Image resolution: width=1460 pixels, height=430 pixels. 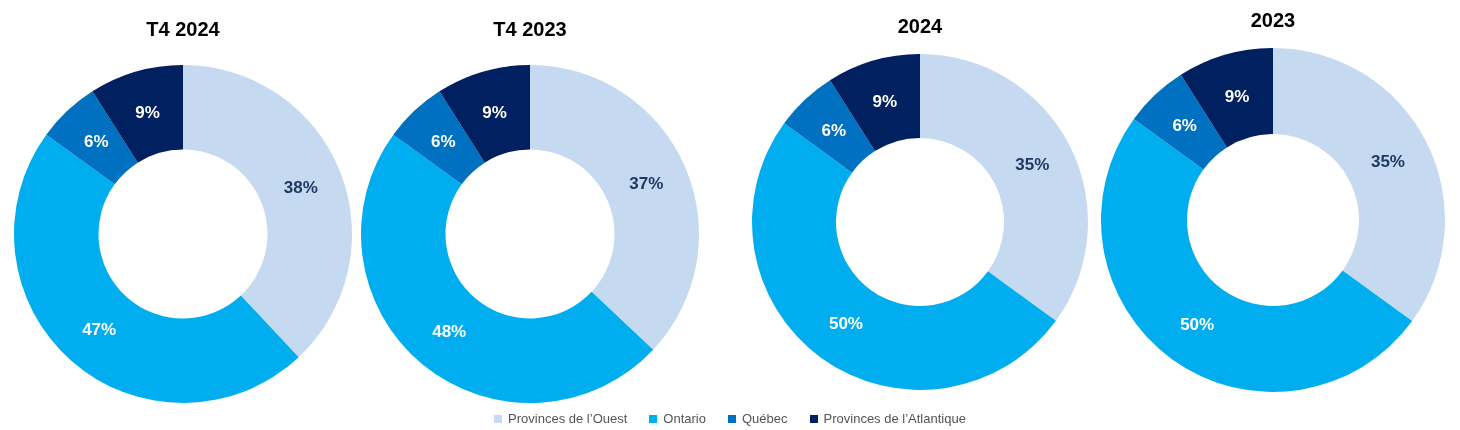 What do you see at coordinates (646, 184) in the screenshot?
I see `data-label: 37%` at bounding box center [646, 184].